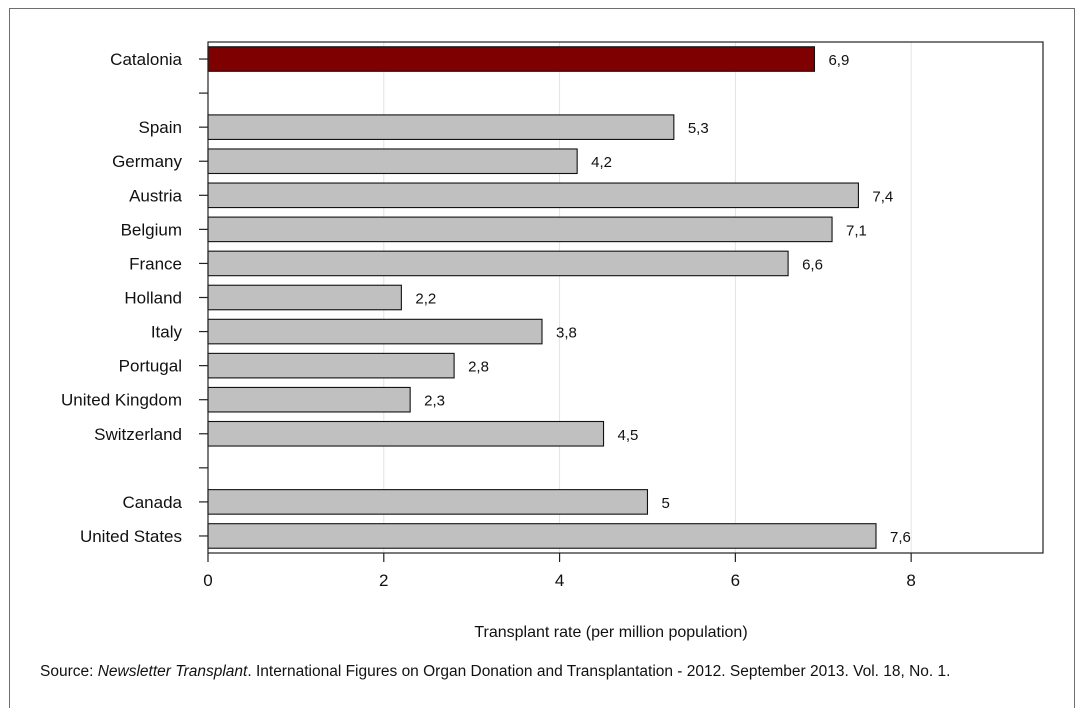  I want to click on data-label: 2,8, so click(478, 367).